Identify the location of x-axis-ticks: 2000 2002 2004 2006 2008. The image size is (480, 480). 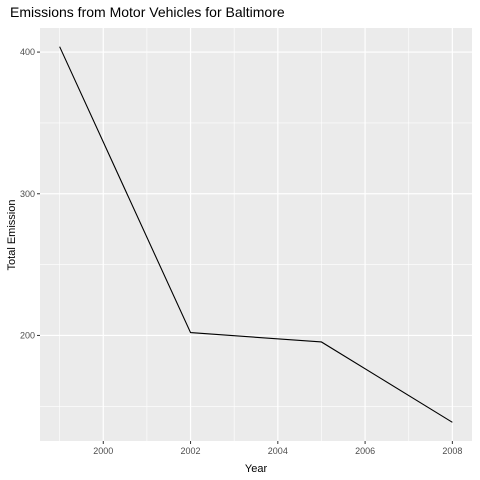
(277, 448).